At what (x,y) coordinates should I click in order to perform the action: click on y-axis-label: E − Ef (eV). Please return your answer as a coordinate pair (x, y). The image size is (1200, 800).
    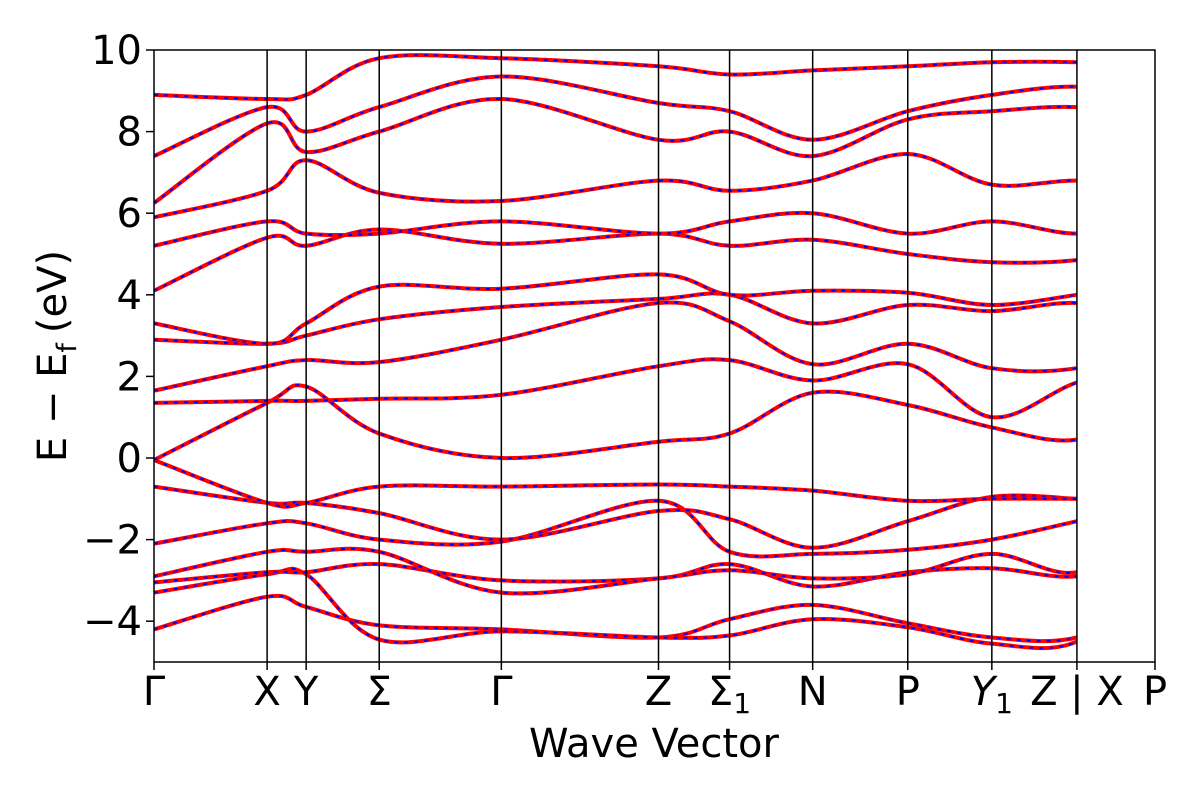
    Looking at the image, I should click on (56, 356).